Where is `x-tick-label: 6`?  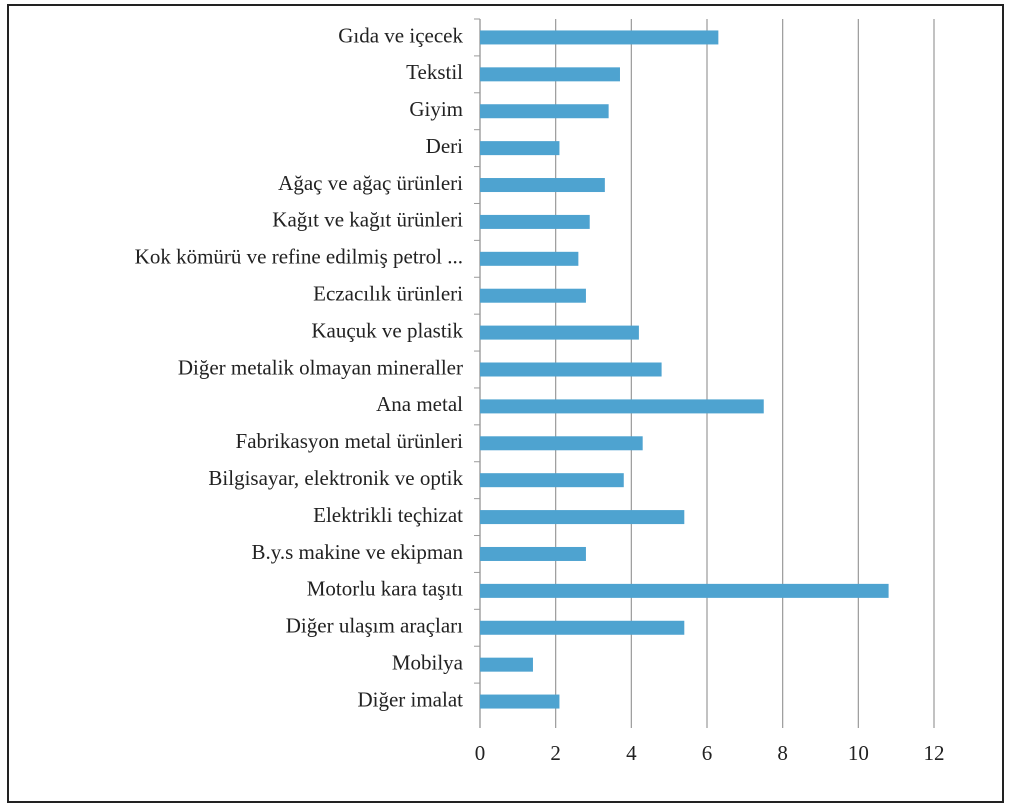 x-tick-label: 6 is located at coordinates (707, 753).